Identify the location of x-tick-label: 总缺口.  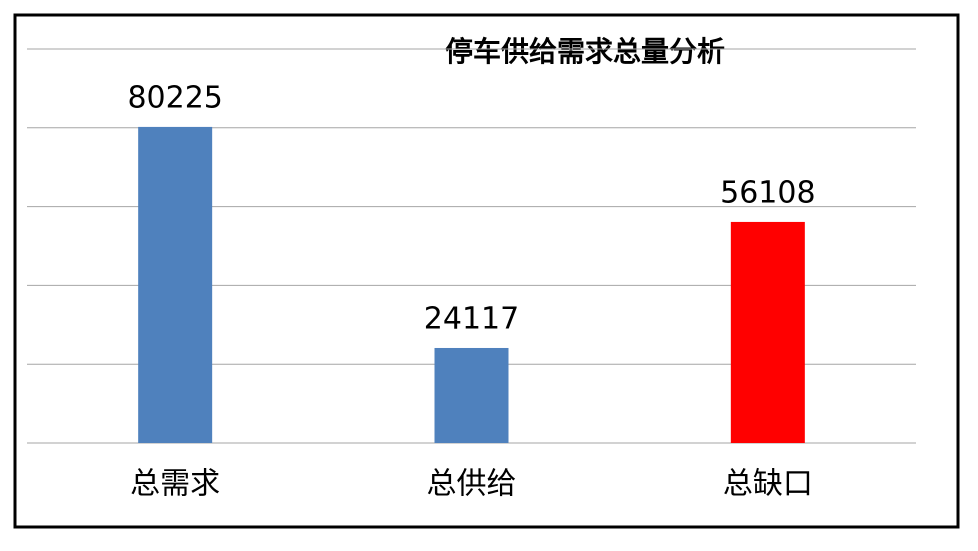
(768, 484).